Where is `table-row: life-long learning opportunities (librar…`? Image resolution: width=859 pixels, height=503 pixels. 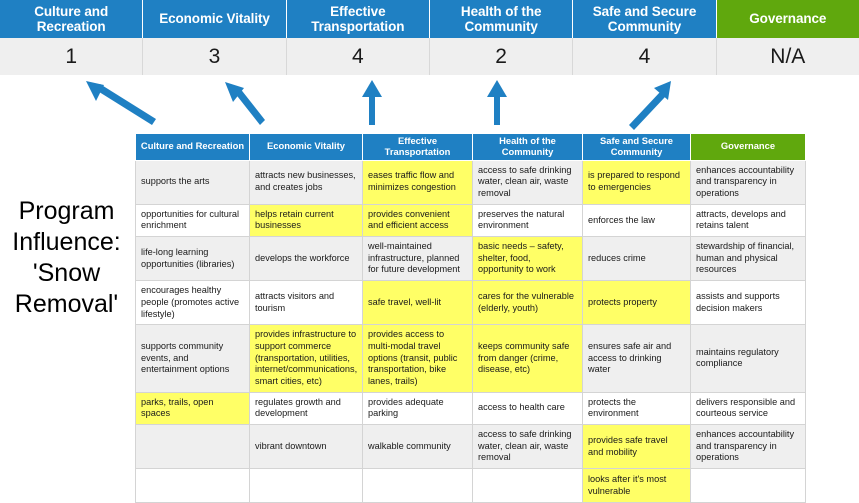 table-row: life-long learning opportunities (librar… is located at coordinates (470, 259).